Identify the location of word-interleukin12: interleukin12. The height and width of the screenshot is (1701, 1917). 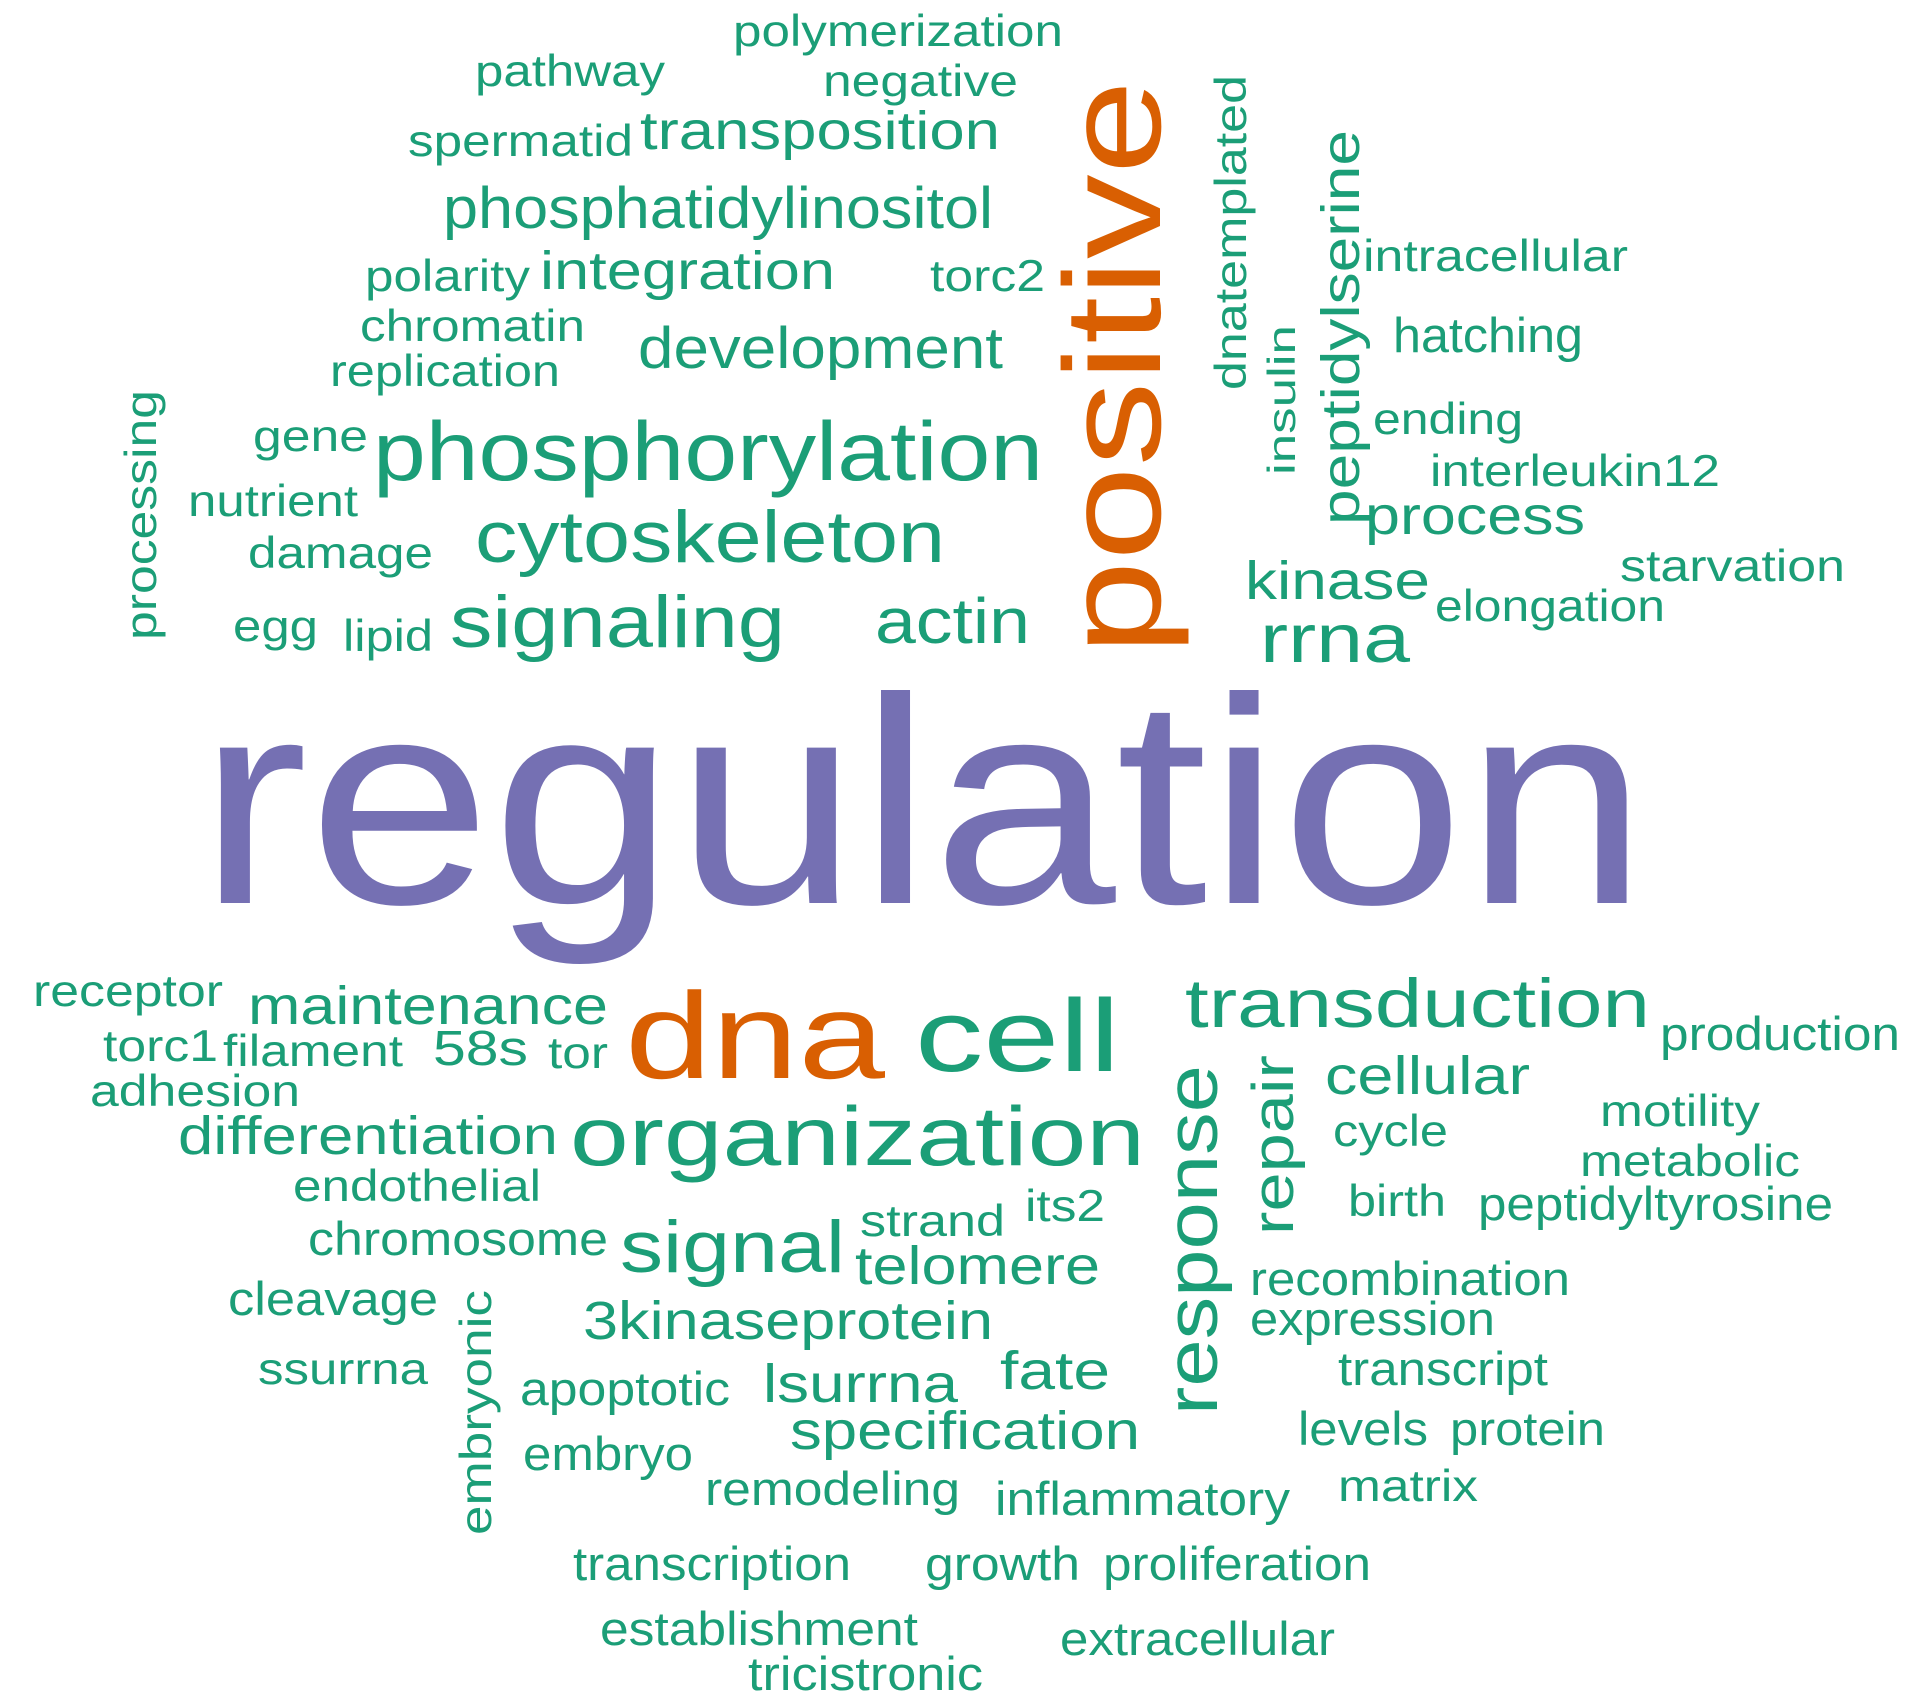
(1575, 471).